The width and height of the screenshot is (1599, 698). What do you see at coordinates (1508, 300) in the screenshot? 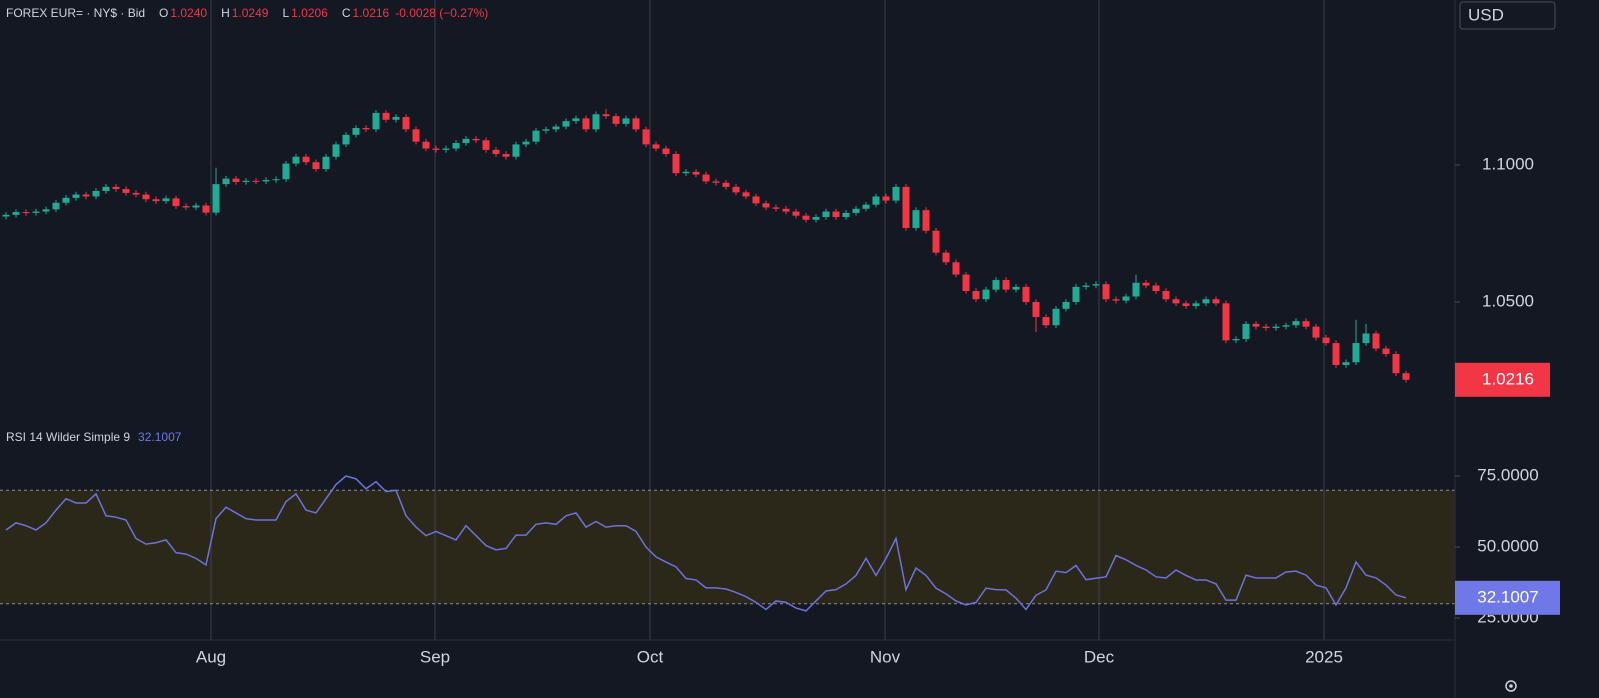
I see `y-tick-label: 1.0500` at bounding box center [1508, 300].